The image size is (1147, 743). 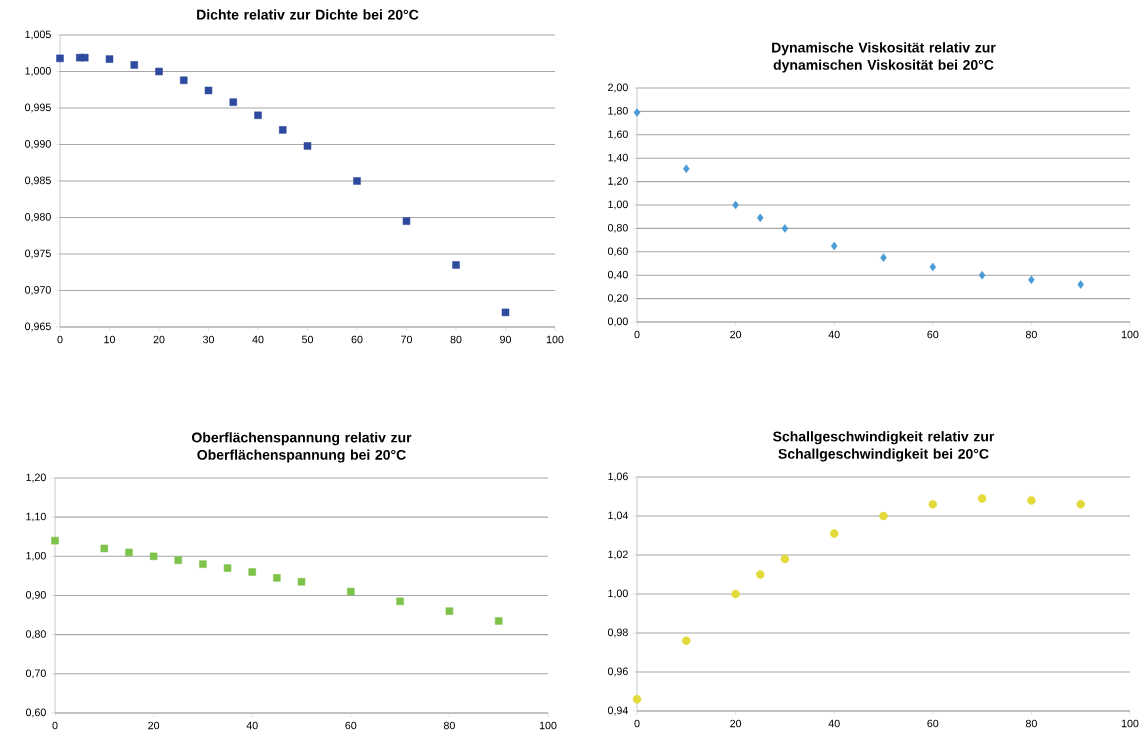 I want to click on y-tick-label: 0,965, so click(x=38, y=327).